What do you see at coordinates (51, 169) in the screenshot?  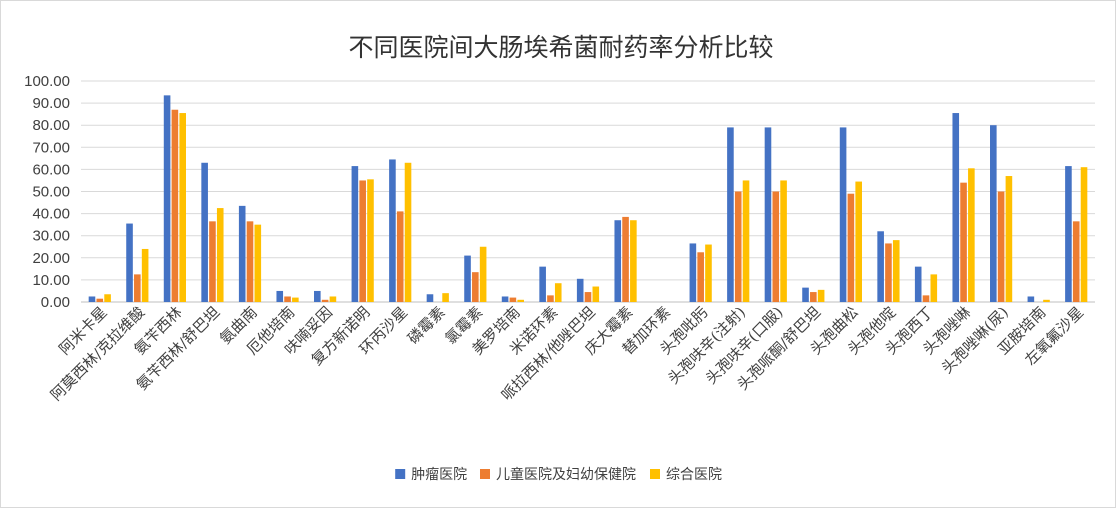 I see `y-tick-label: 60.00` at bounding box center [51, 169].